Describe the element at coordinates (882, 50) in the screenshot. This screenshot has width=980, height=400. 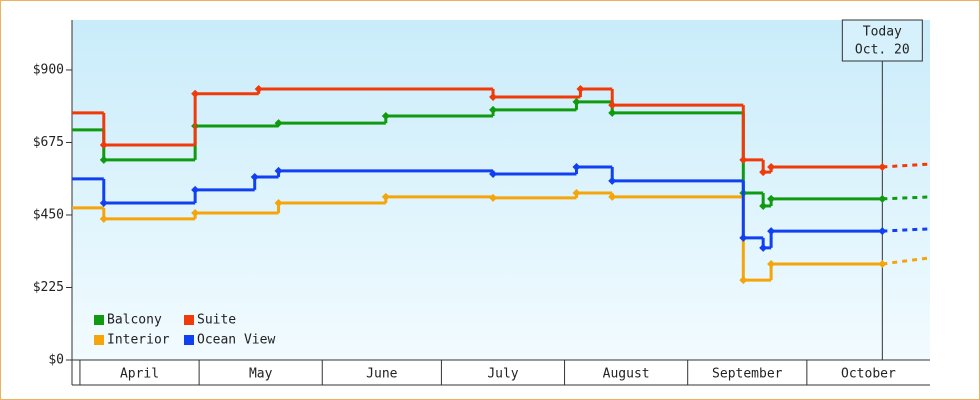
I see `today-date: Oct. 20` at that location.